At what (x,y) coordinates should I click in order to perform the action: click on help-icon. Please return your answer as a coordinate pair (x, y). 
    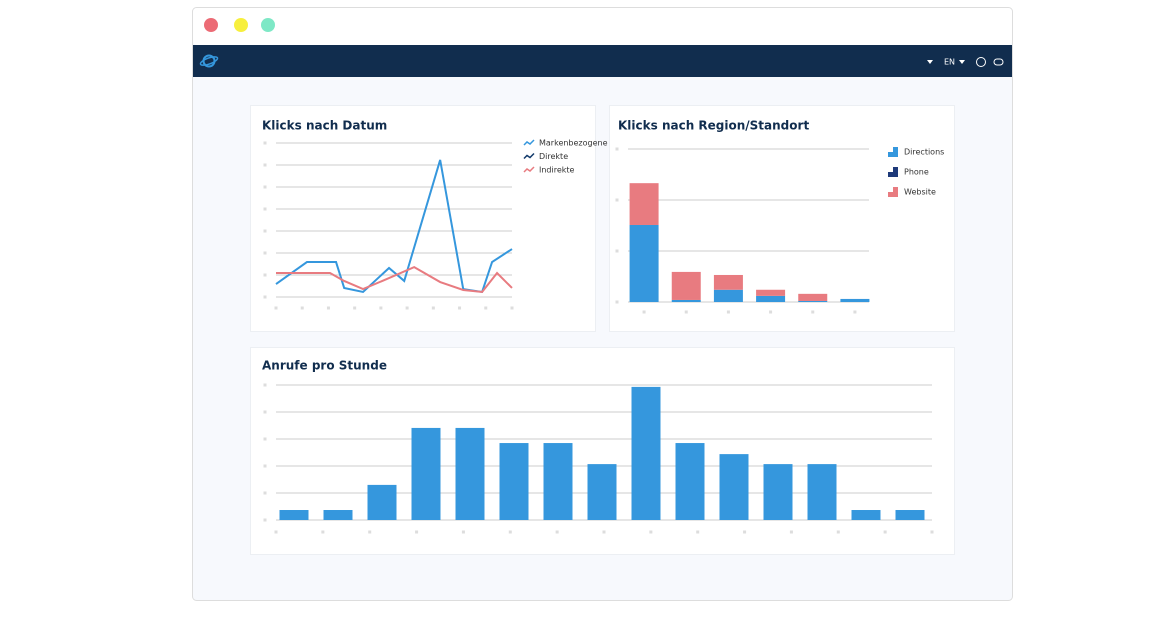
    Looking at the image, I should click on (981, 62).